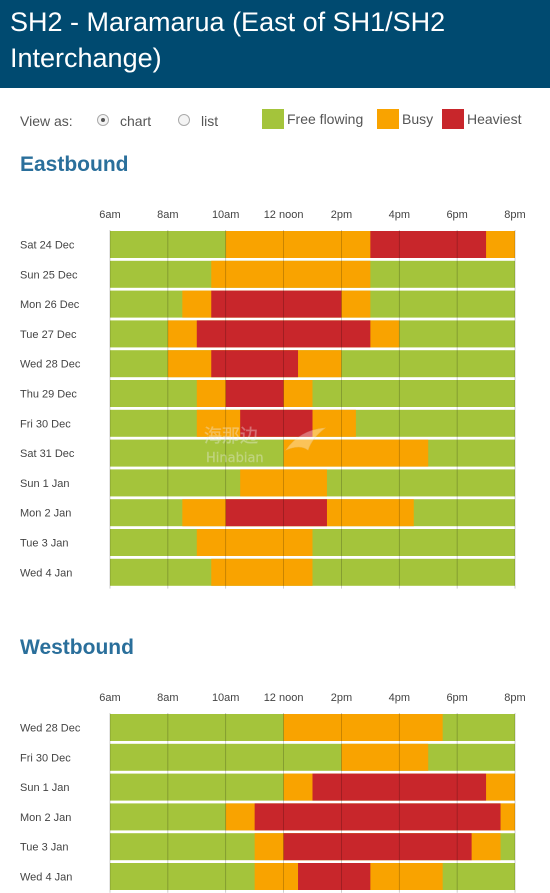 The width and height of the screenshot is (550, 893). Describe the element at coordinates (388, 119) in the screenshot. I see `legend-busy-swatch` at that location.